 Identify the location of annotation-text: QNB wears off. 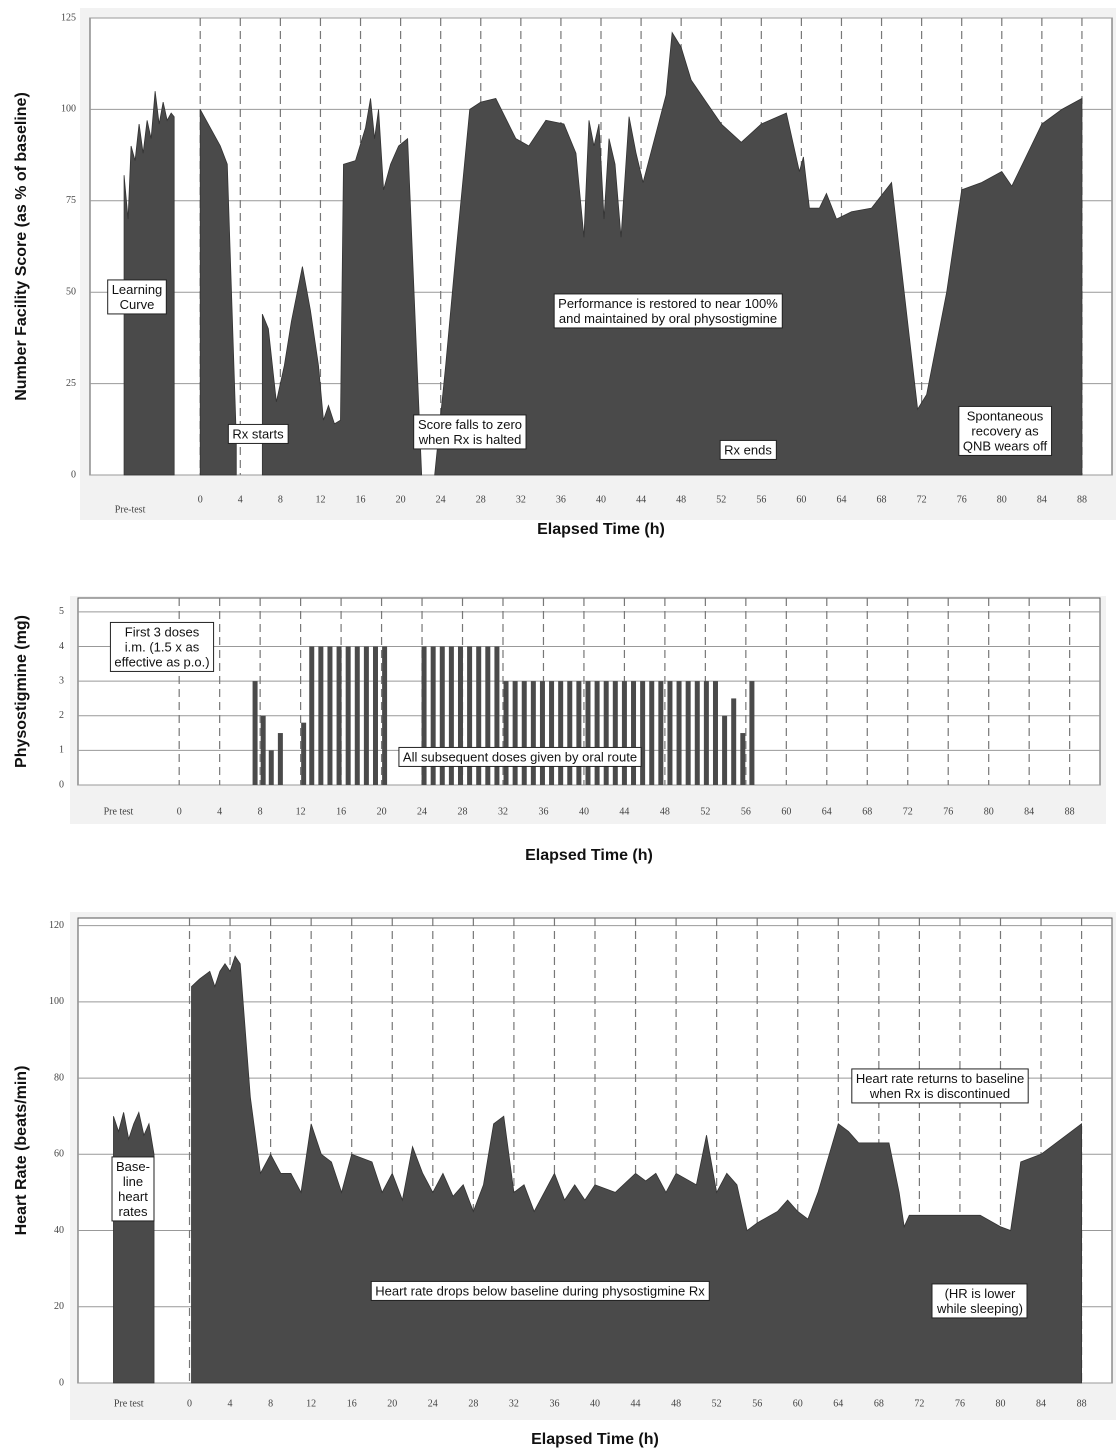
(1005, 445).